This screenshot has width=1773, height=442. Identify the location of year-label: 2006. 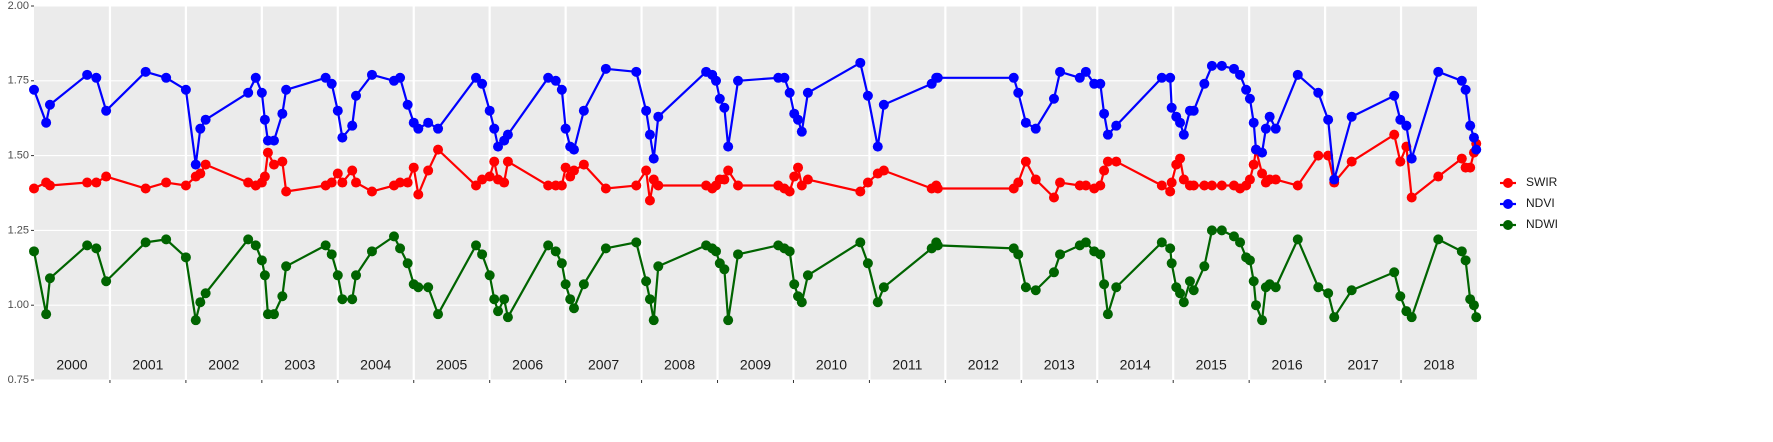
(527, 365).